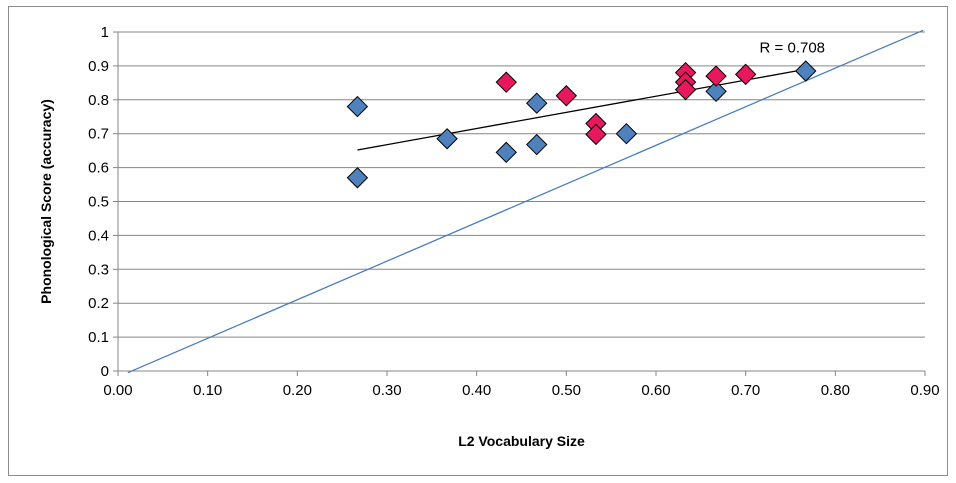  Describe the element at coordinates (566, 390) in the screenshot. I see `x-tick-label: 0.50` at that location.